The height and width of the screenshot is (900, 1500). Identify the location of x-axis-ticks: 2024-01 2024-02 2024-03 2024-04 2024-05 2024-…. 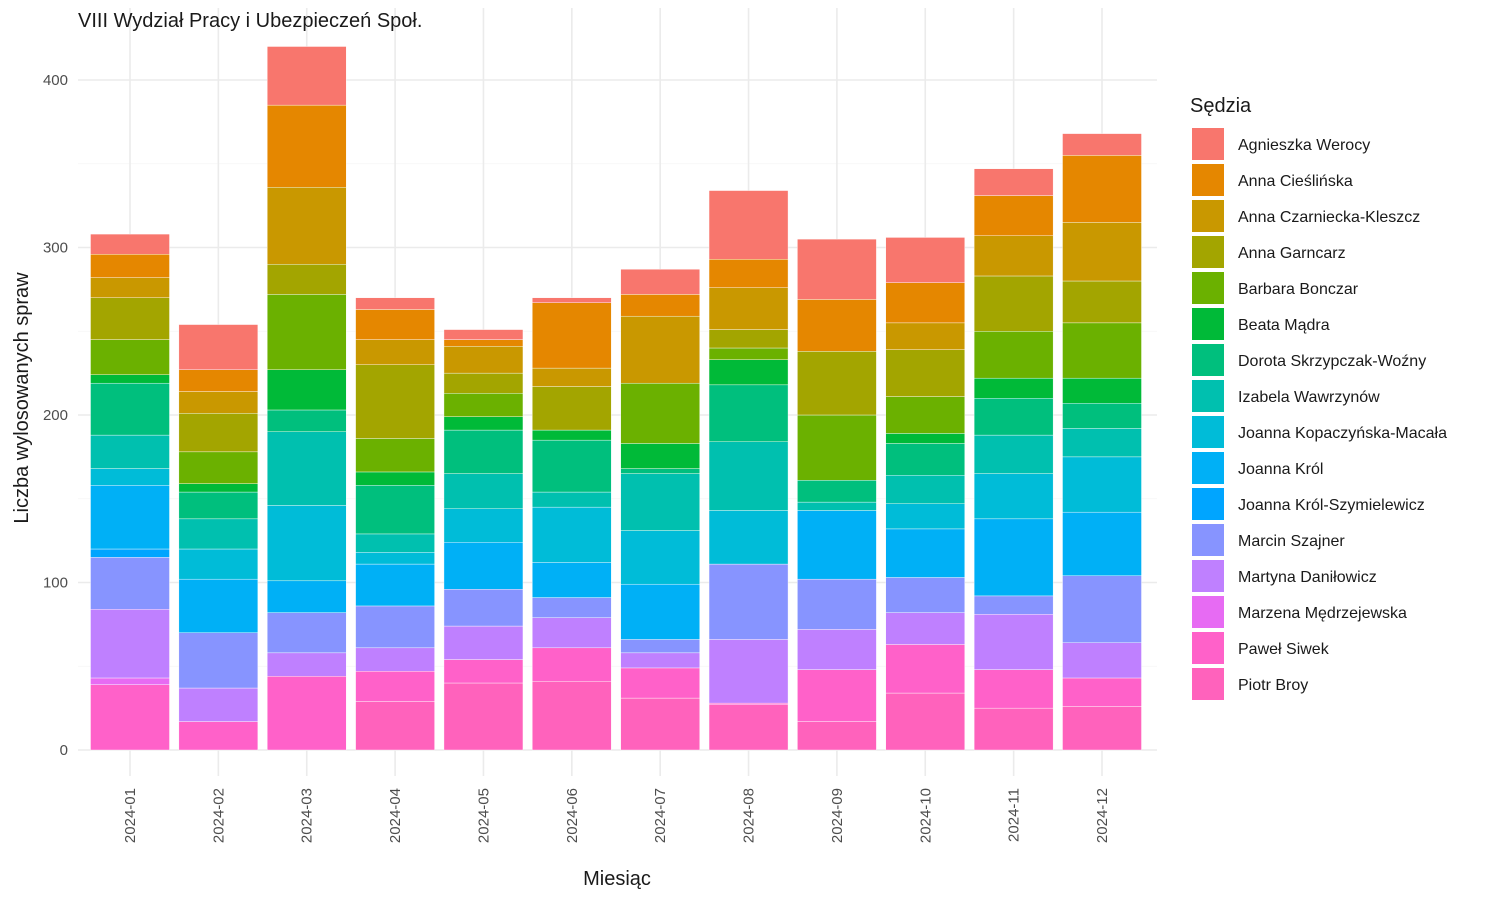
(616, 815).